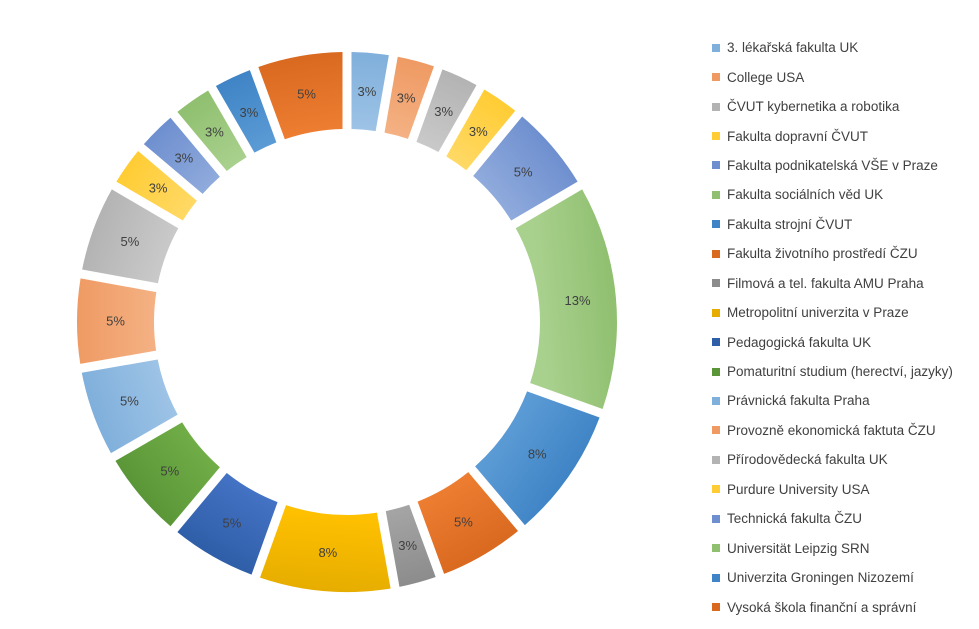 This screenshot has height=629, width=979. I want to click on data-label-8: 5%, so click(463, 522).